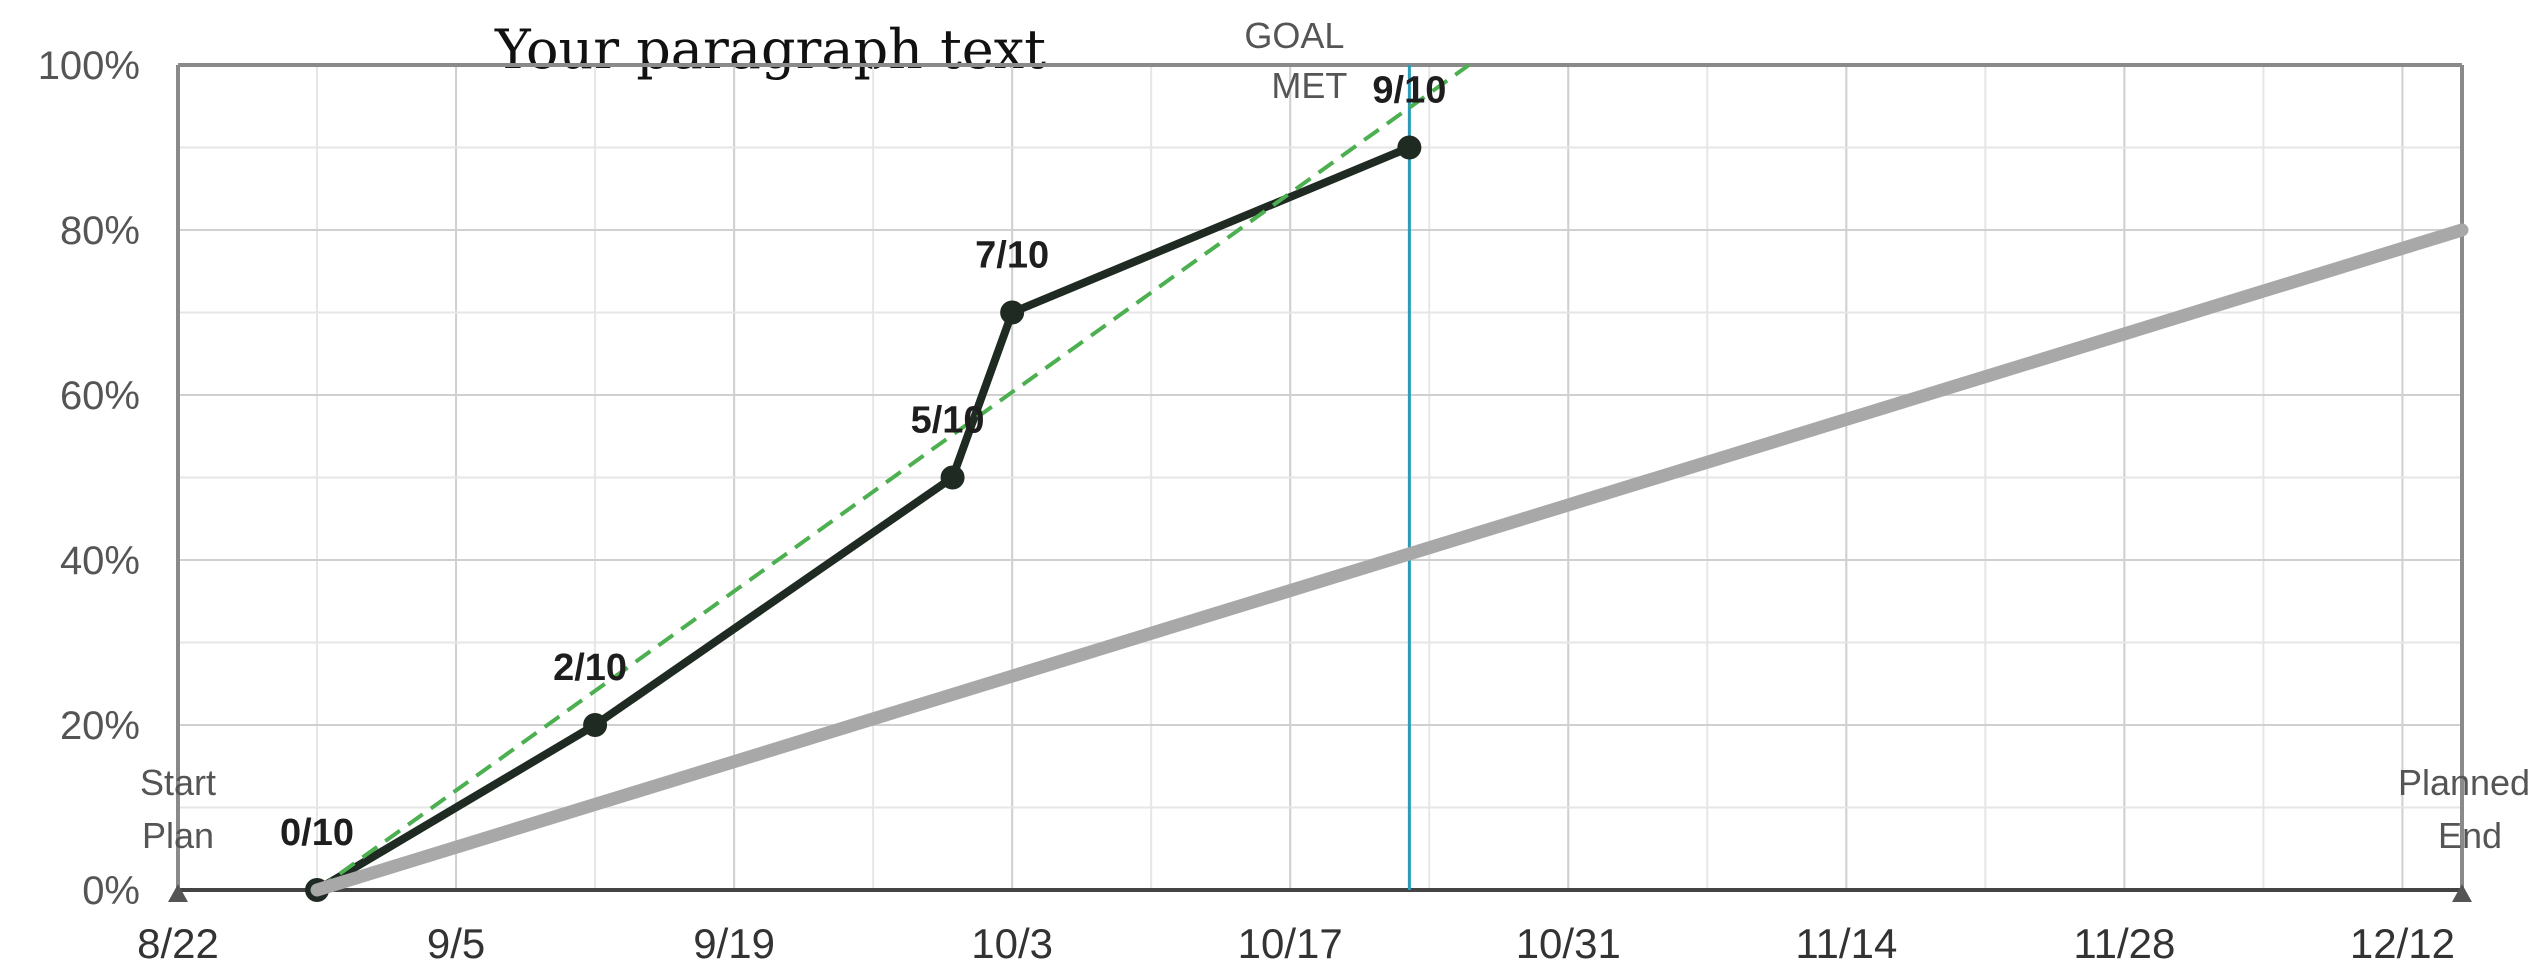  I want to click on x-tick-label: 11/28, so click(2124, 942).